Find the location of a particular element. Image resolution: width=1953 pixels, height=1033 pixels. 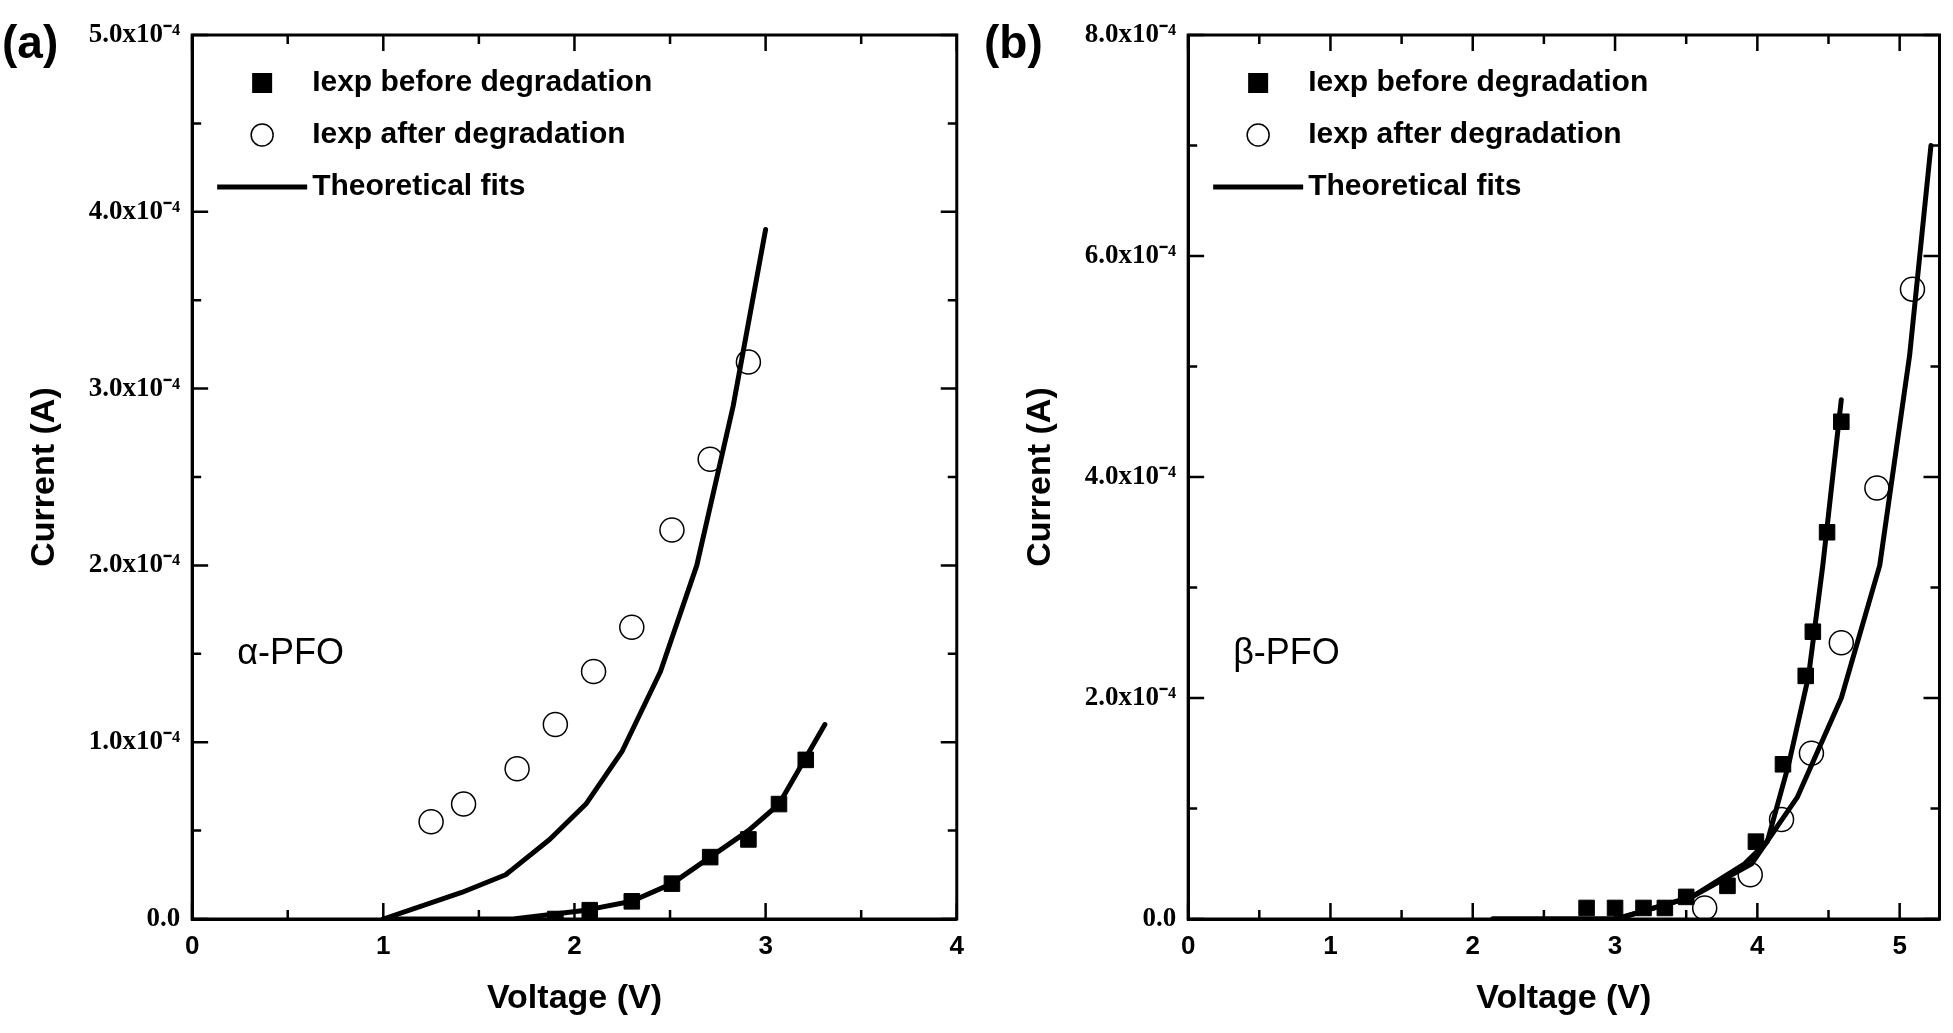

chart-title: (b) is located at coordinates (1013, 41).